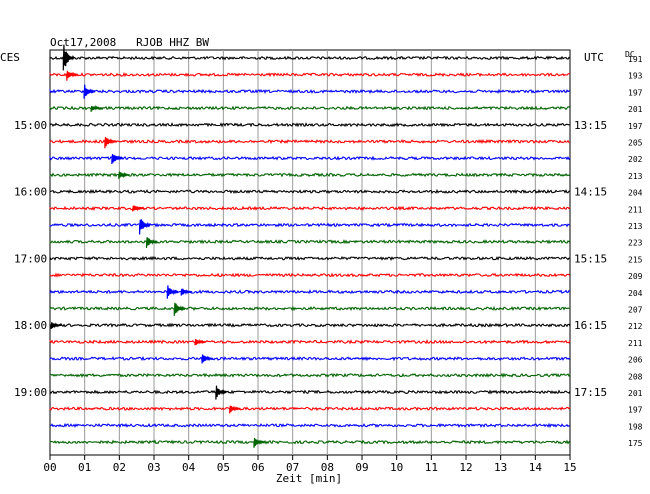 Image resolution: width=650 pixels, height=494 pixels. Describe the element at coordinates (635, 76) in the screenshot. I see `dc-offset-label: 193` at that location.